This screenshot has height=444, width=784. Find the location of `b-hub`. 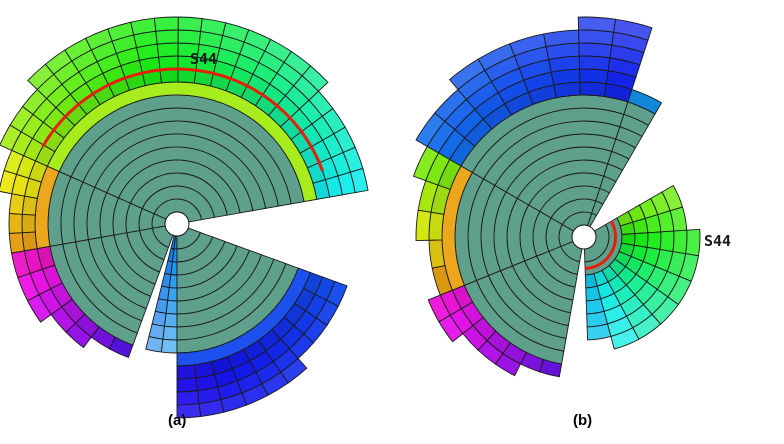

b-hub is located at coordinates (584, 237).